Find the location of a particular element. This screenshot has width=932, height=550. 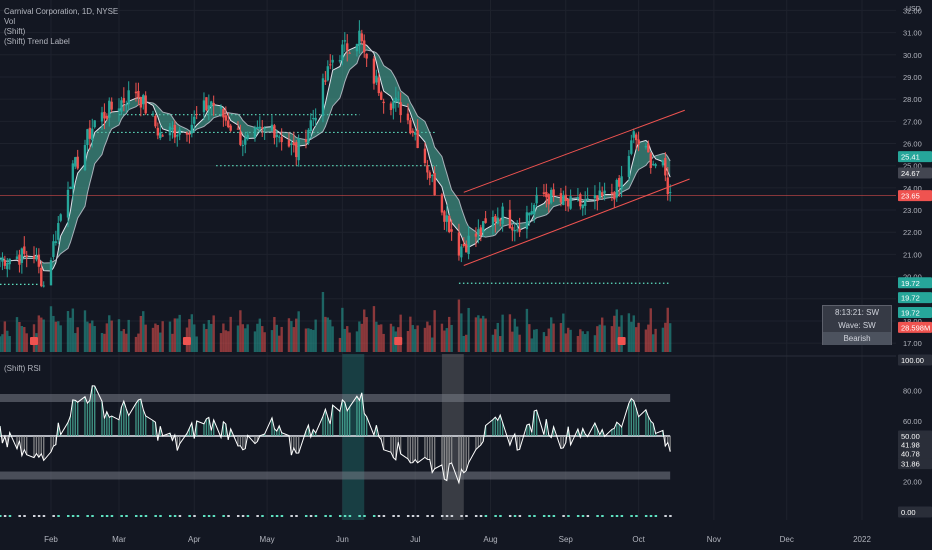

indicator-shift: (Shift) is located at coordinates (15, 31).